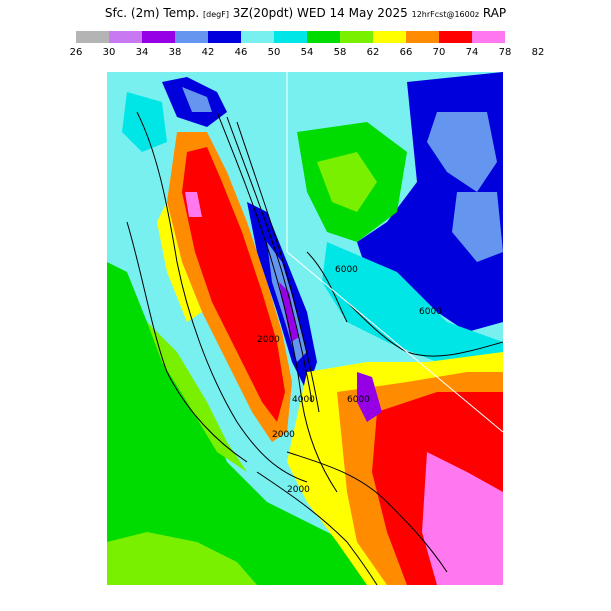 The height and width of the screenshot is (611, 611). Describe the element at coordinates (274, 52) in the screenshot. I see `legend-tick-label: 50` at that location.